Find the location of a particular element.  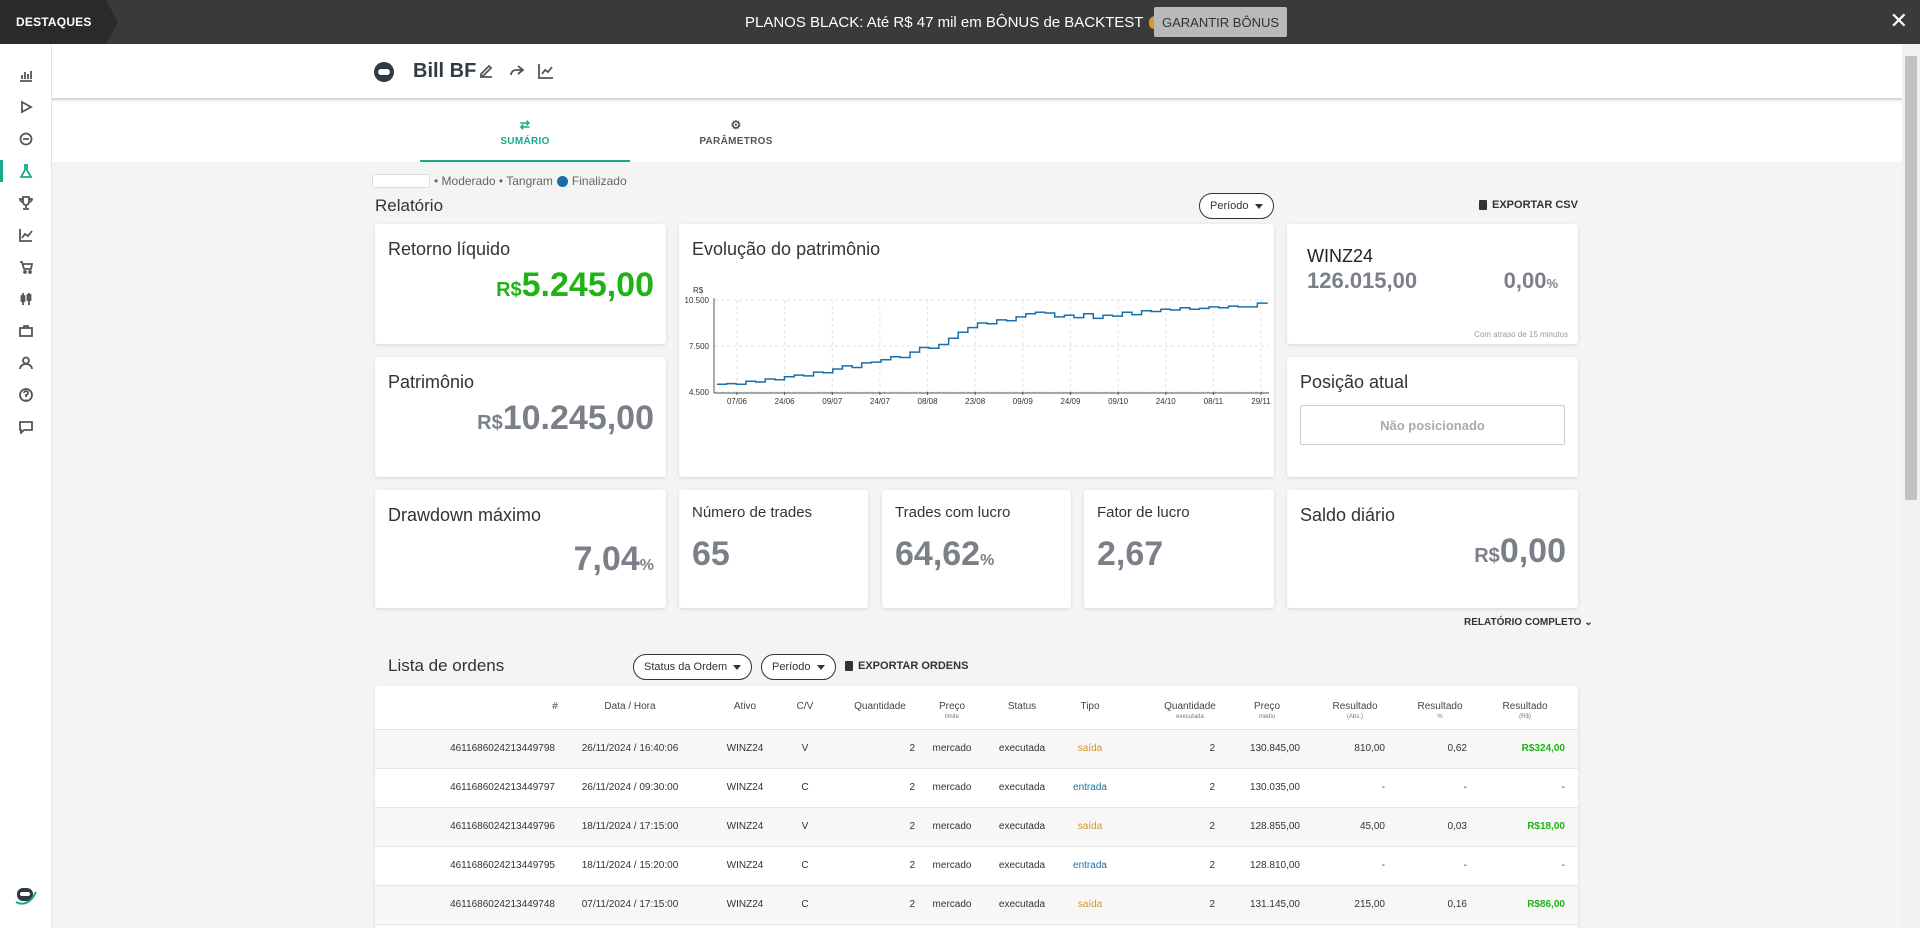

profit-factor-value: 2,67 is located at coordinates (1130, 554).